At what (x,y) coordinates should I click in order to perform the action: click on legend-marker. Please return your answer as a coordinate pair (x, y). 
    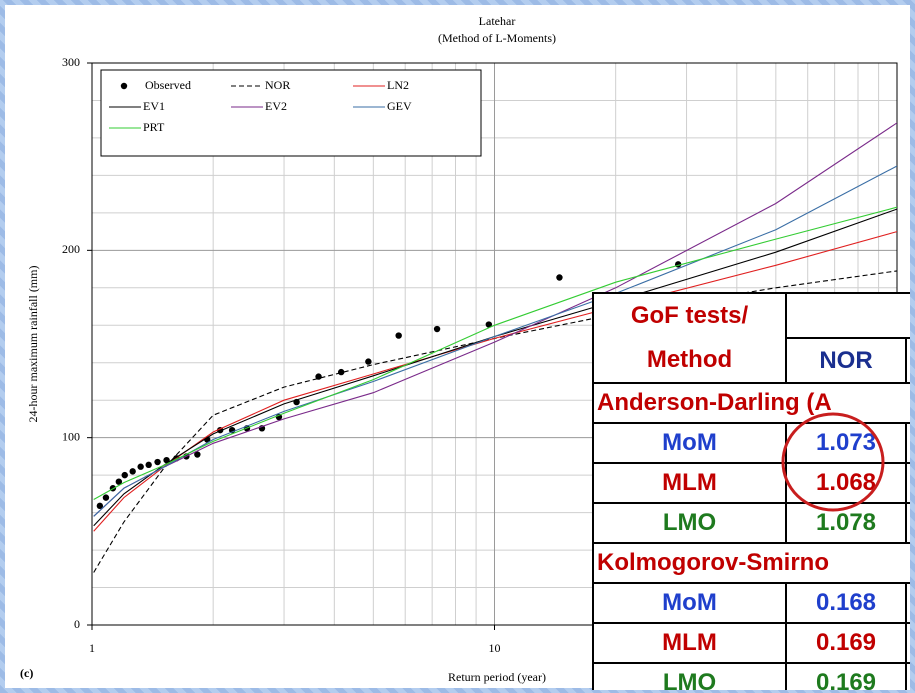
    Looking at the image, I should click on (124, 86).